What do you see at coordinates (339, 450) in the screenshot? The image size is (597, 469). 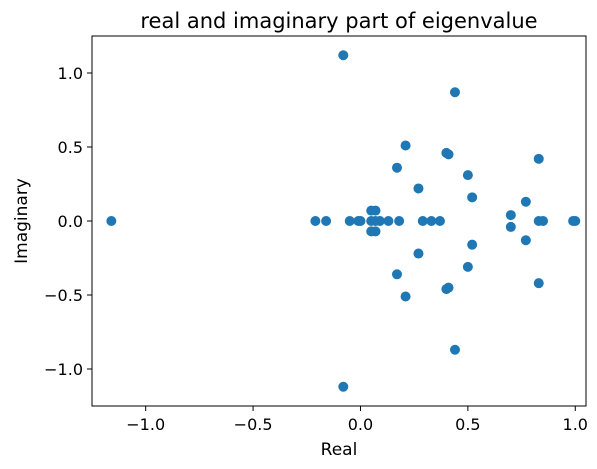 I see `x-axis-label: Real` at bounding box center [339, 450].